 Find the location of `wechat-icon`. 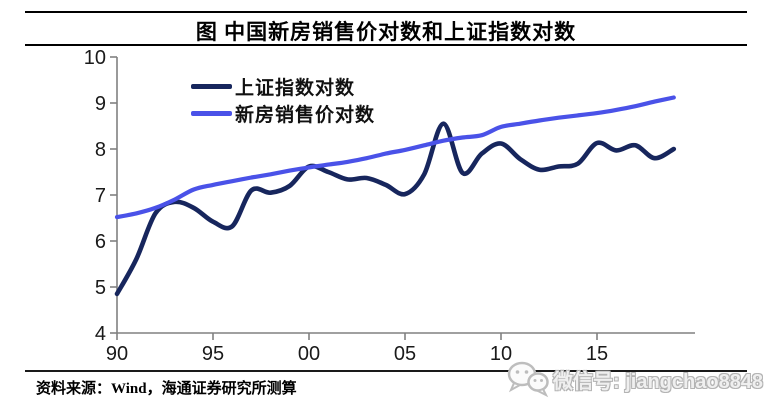

wechat-icon is located at coordinates (528, 379).